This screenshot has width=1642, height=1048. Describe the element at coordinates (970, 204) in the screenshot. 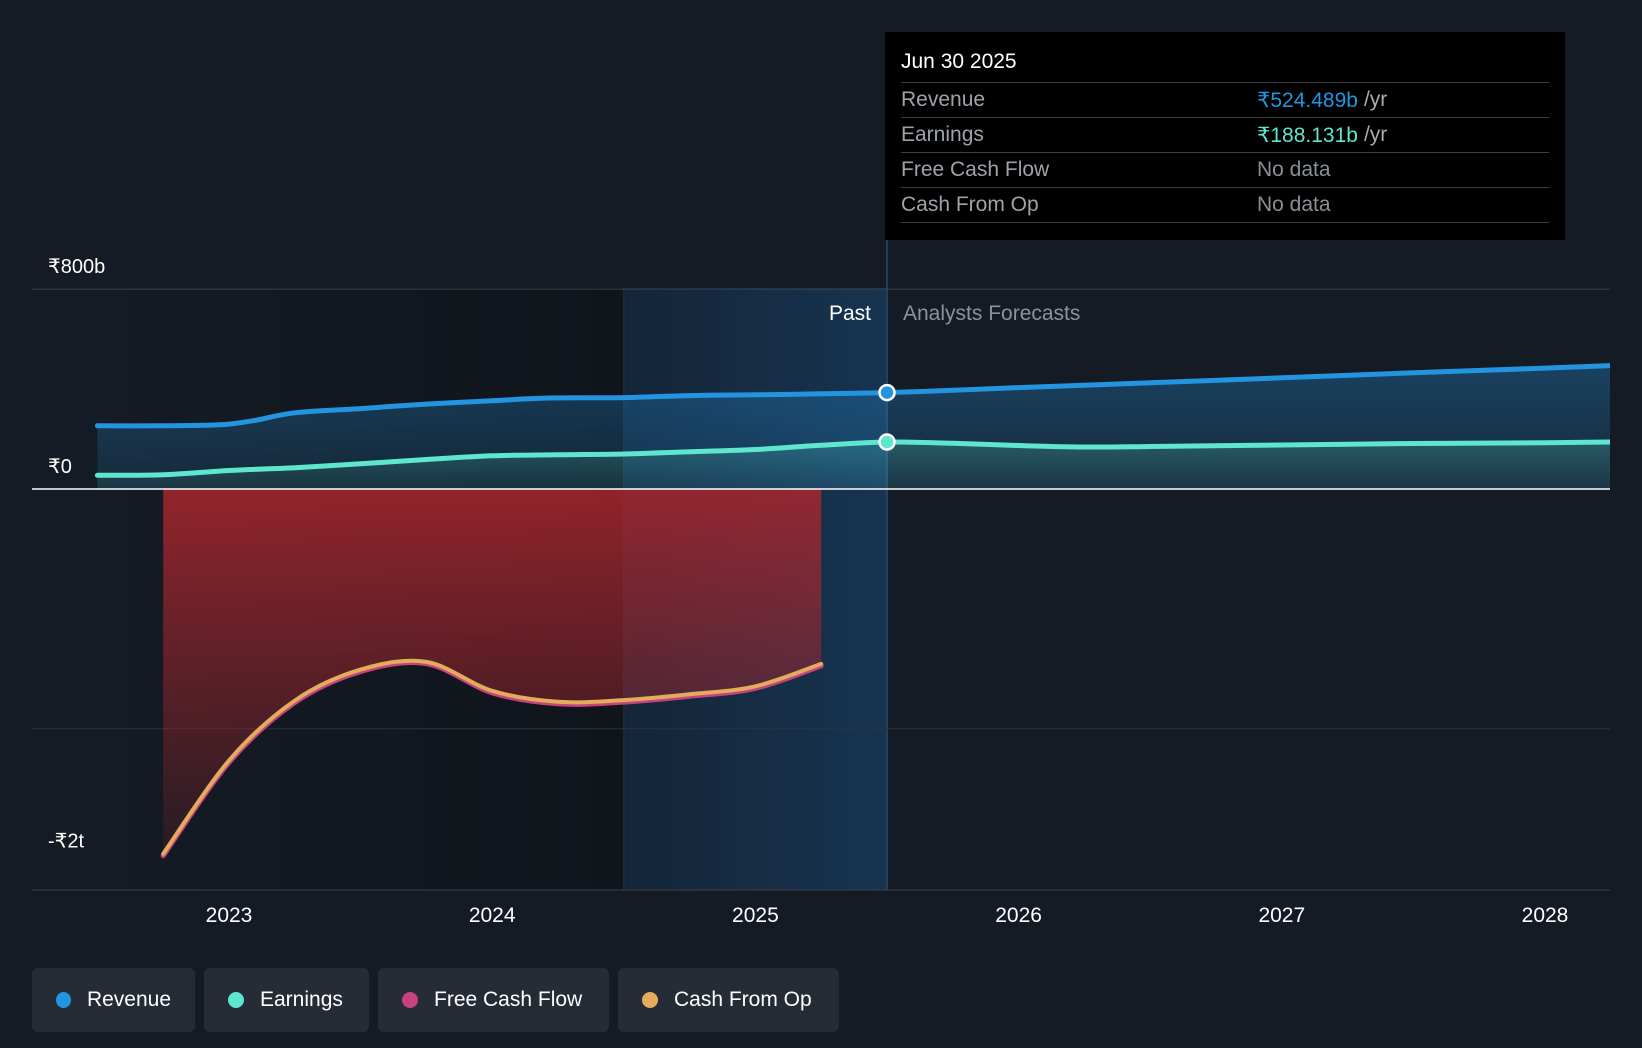

I see `tooltip-label: Cash From Op` at that location.